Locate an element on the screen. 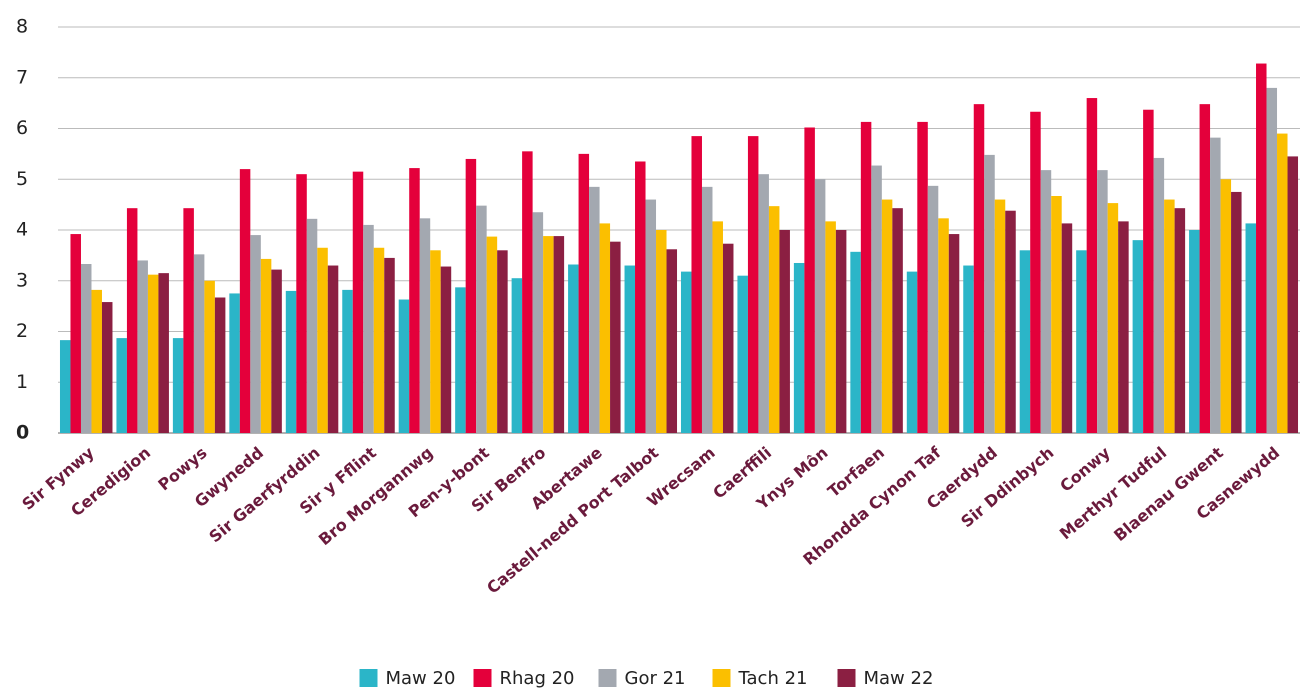  legend-label: Maw 22 is located at coordinates (899, 678).